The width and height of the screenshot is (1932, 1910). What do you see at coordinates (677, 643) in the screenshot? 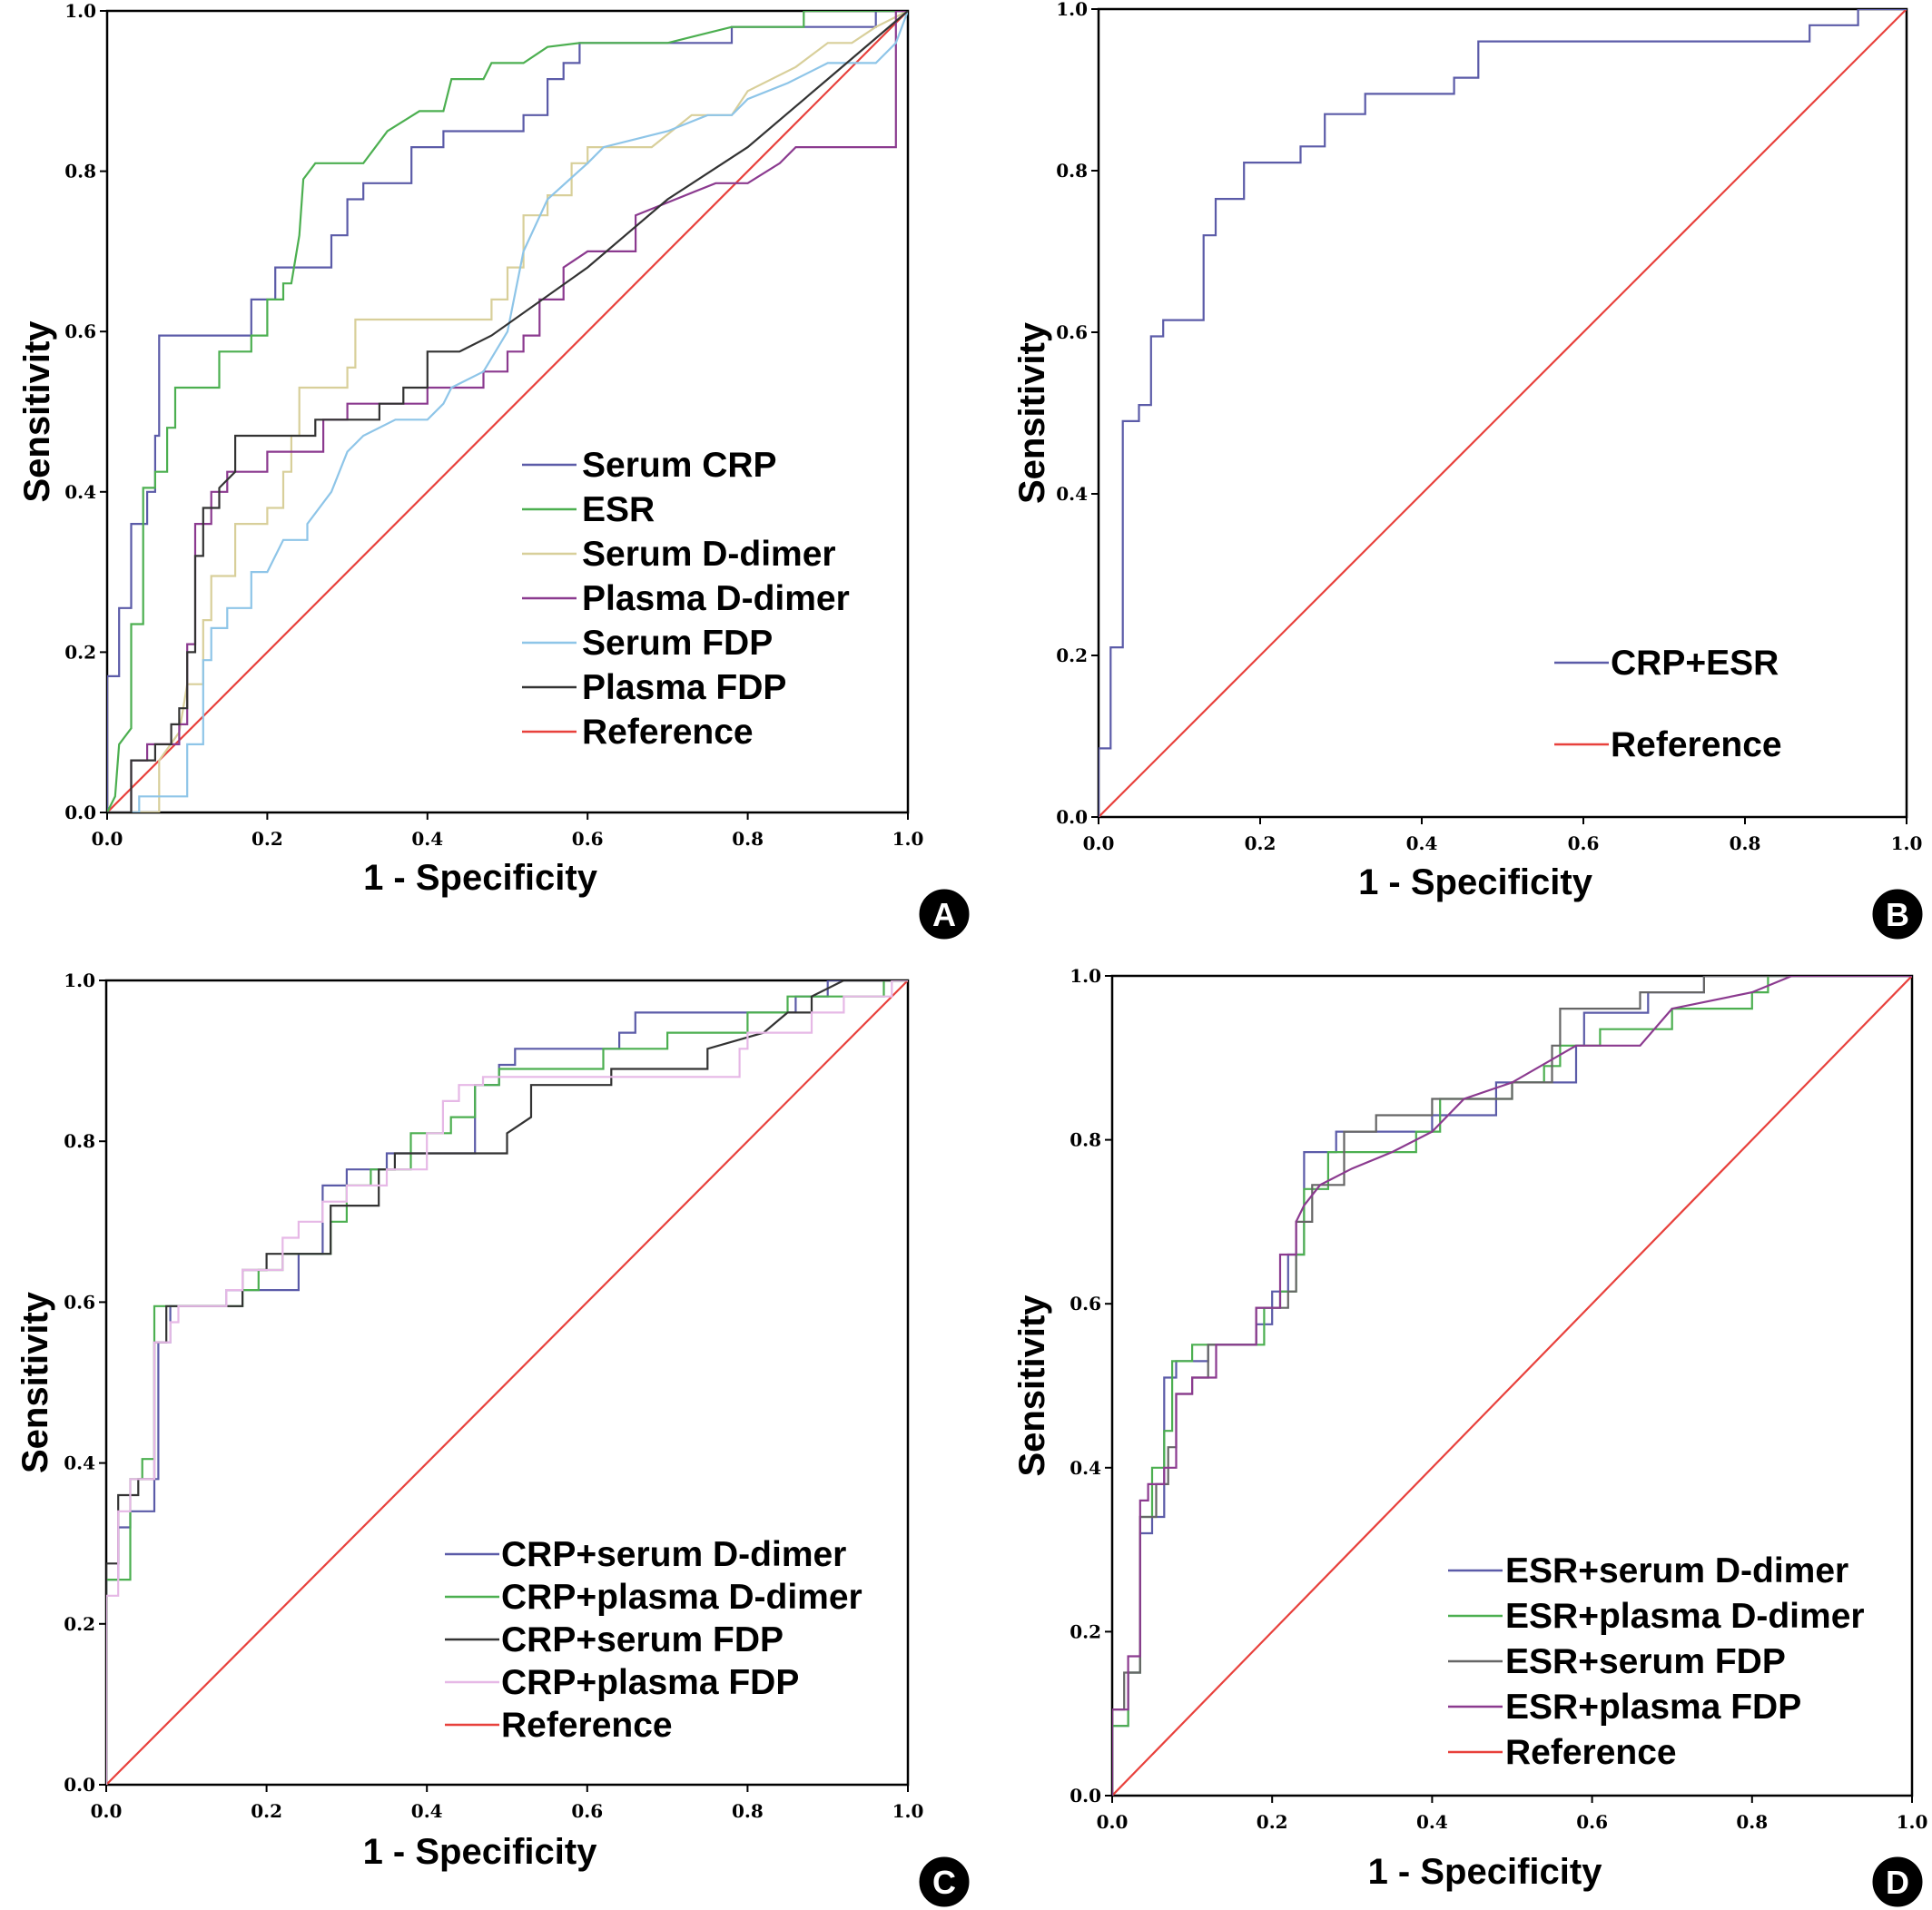
I see `legend-label: Serum FDP` at bounding box center [677, 643].